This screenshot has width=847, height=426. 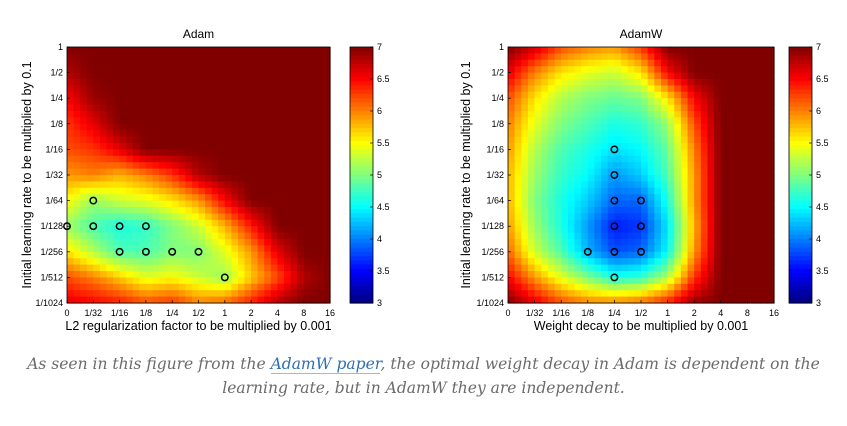 I want to click on y-tick-label: 1/1024, so click(x=490, y=303).